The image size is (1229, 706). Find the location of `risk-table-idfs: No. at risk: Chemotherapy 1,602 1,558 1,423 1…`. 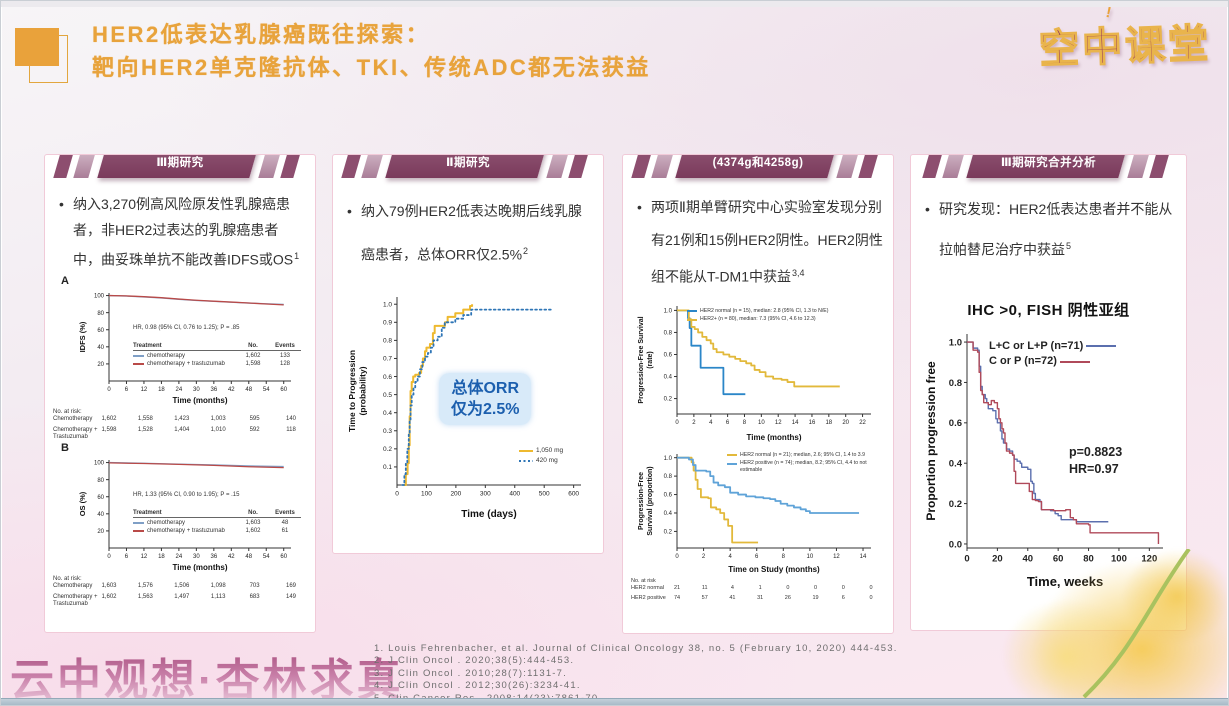

risk-table-idfs: No. at risk: Chemotherapy 1,602 1,558 1,423 1… is located at coordinates (180, 425).